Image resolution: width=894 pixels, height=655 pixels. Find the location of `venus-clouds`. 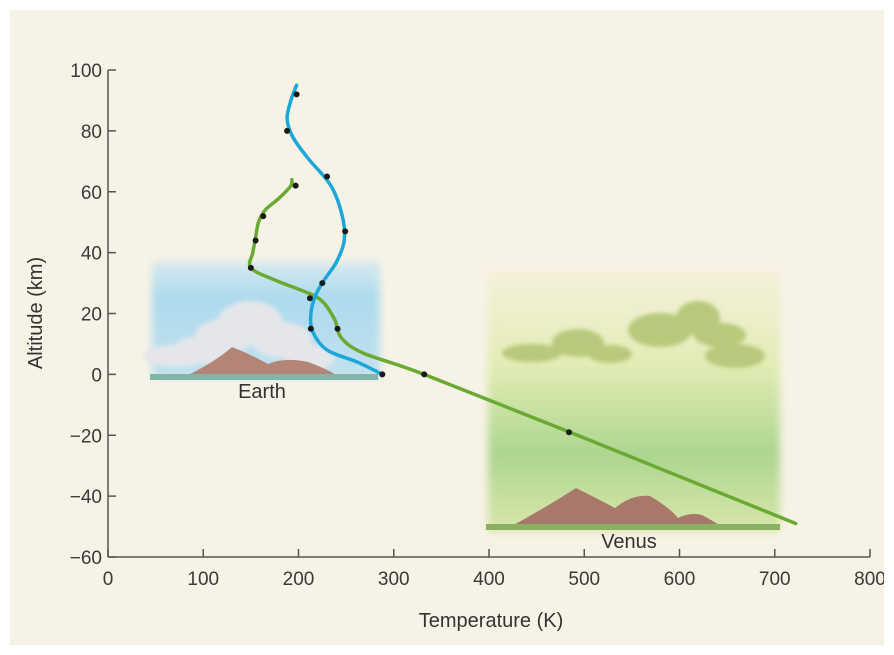

venus-clouds is located at coordinates (633, 334).